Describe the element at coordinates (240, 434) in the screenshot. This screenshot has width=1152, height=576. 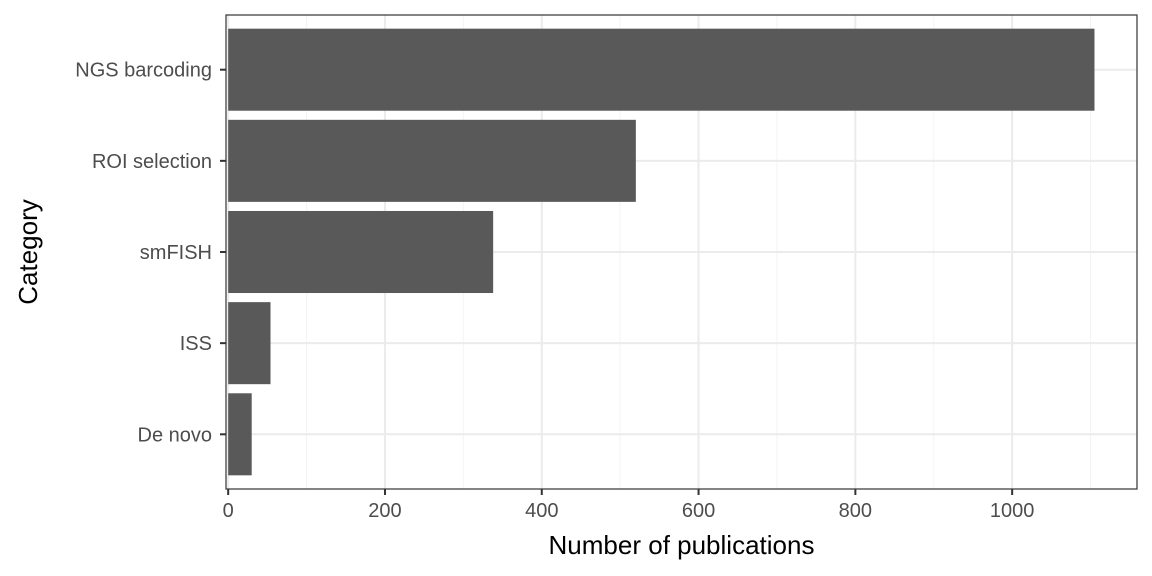
I see `bar-de-novo` at that location.